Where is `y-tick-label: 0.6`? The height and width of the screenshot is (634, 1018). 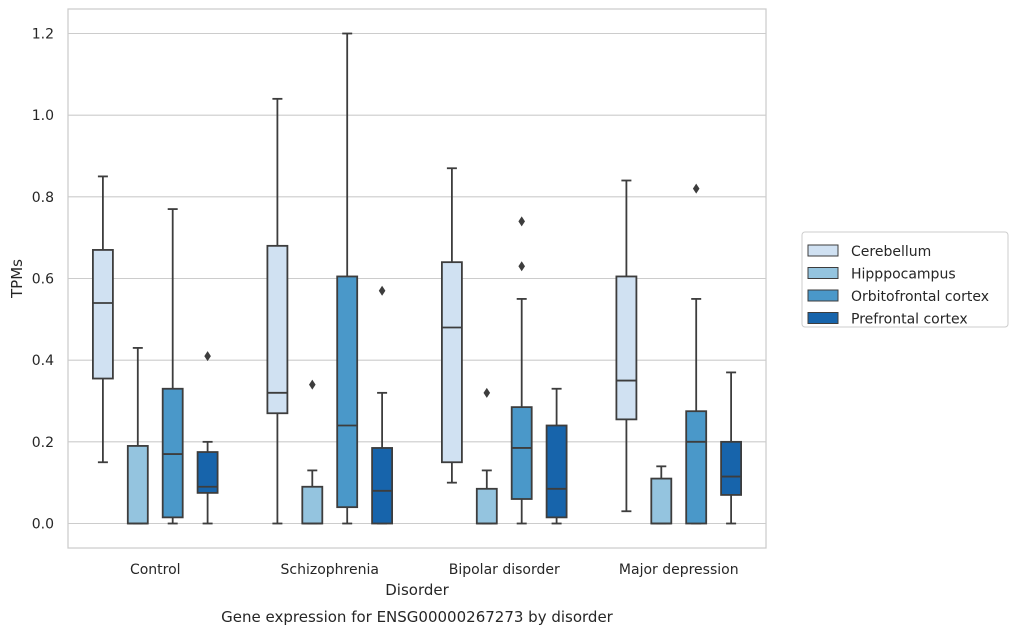
y-tick-label: 0.6 is located at coordinates (43, 280).